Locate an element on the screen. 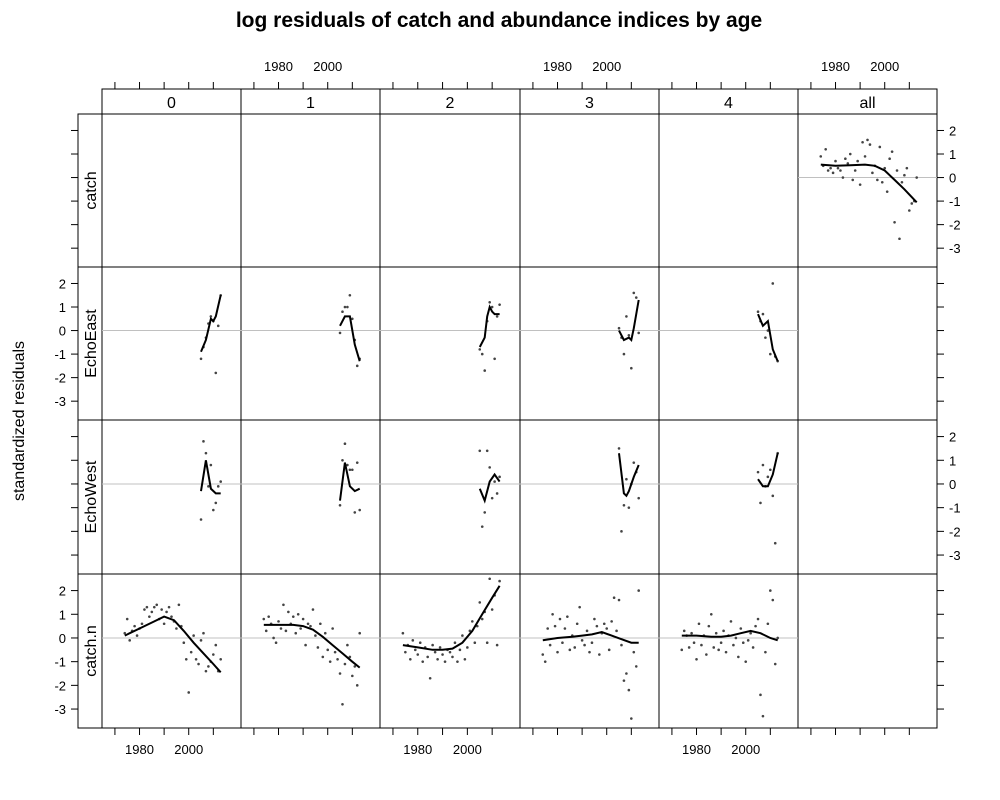 The height and width of the screenshot is (800, 1000). strip-label-col-3: 3 is located at coordinates (589, 103).